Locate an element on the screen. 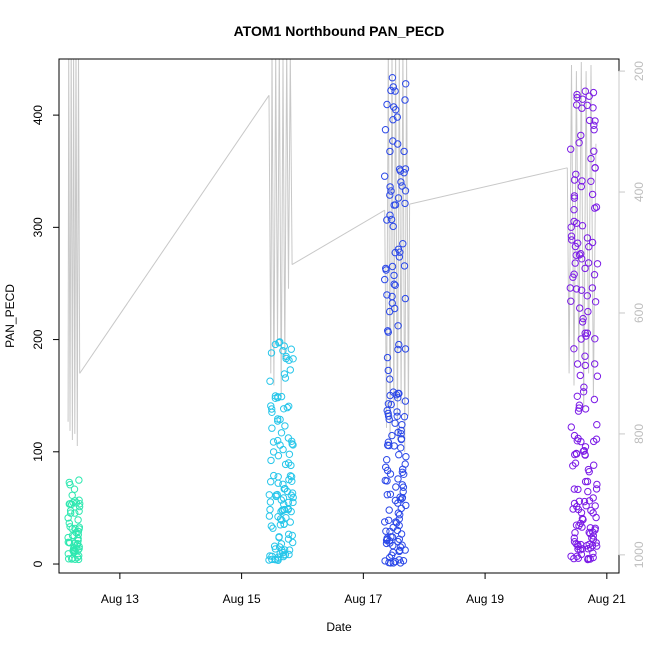 This screenshot has height=650, width=650. right-axis-tick-label: 1000 is located at coordinates (639, 554).